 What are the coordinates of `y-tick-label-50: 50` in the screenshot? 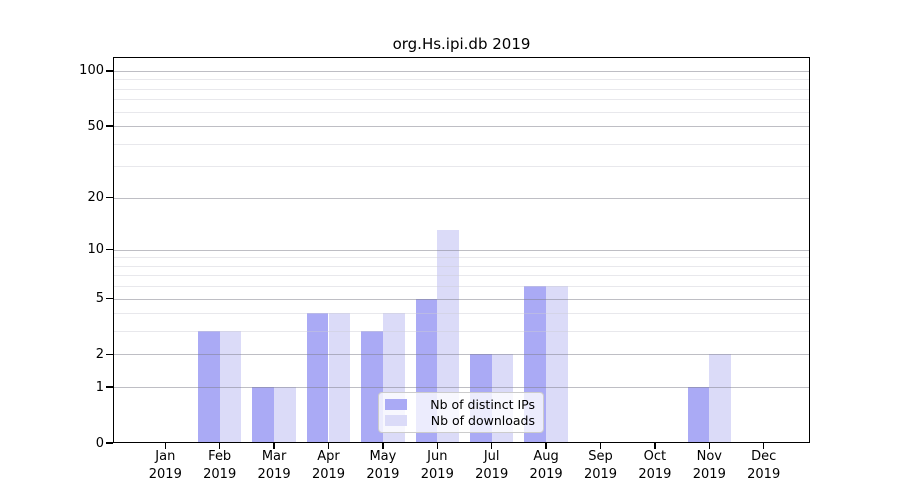 It's located at (95, 126).